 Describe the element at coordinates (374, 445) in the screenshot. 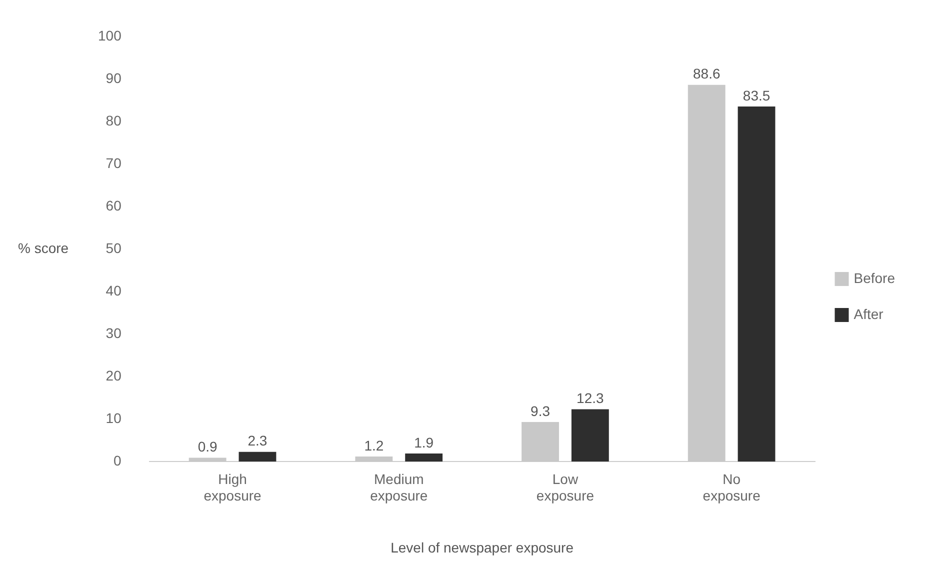

I see `data-label: 1.2` at that location.